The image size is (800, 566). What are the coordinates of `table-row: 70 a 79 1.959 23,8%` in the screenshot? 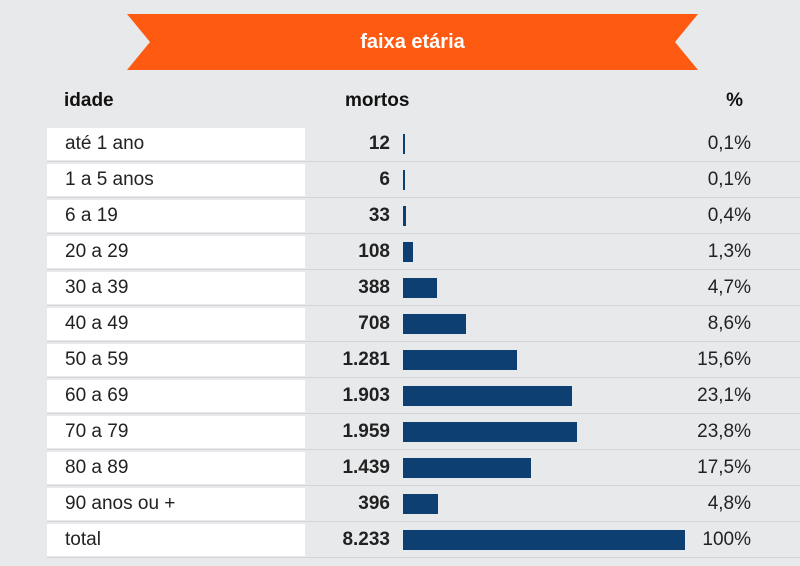 It's located at (400, 432).